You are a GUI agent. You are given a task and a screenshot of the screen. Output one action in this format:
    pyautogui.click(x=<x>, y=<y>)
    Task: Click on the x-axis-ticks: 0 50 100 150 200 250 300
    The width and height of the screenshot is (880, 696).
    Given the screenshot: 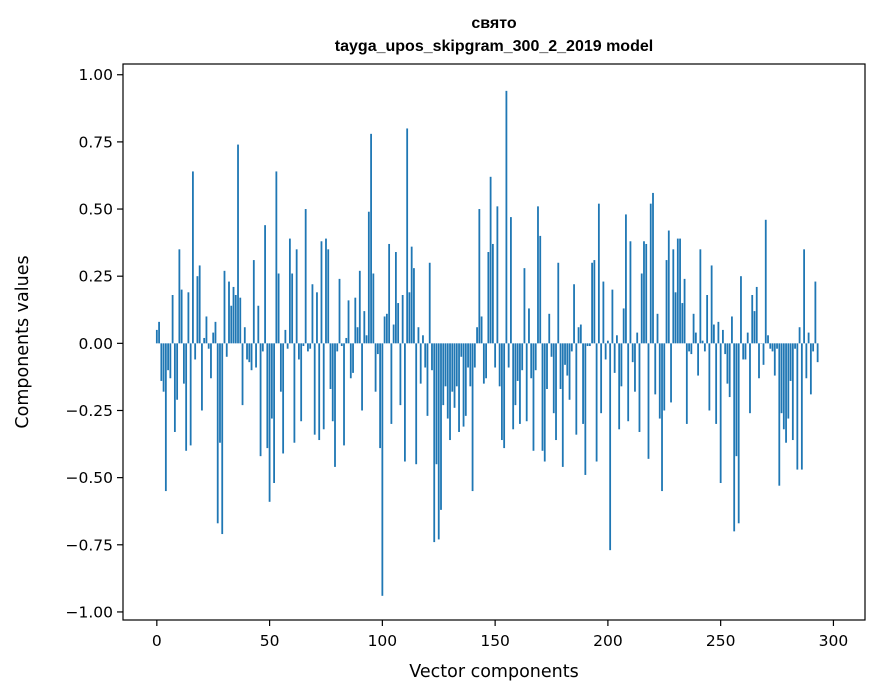 What is the action you would take?
    pyautogui.click(x=500, y=635)
    